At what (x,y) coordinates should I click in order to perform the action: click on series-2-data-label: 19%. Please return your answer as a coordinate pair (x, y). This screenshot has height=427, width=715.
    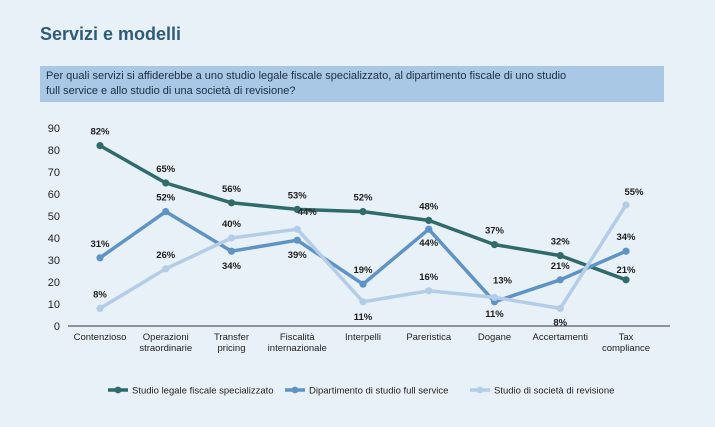
    Looking at the image, I should click on (363, 270).